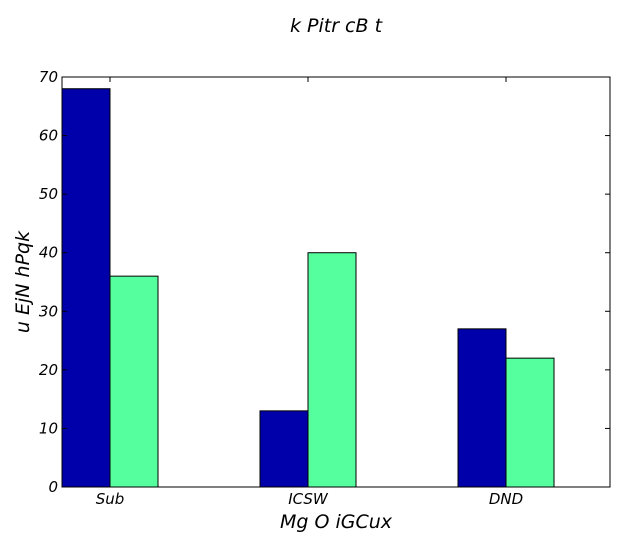  I want to click on x-tick-label: DND, so click(506, 499).